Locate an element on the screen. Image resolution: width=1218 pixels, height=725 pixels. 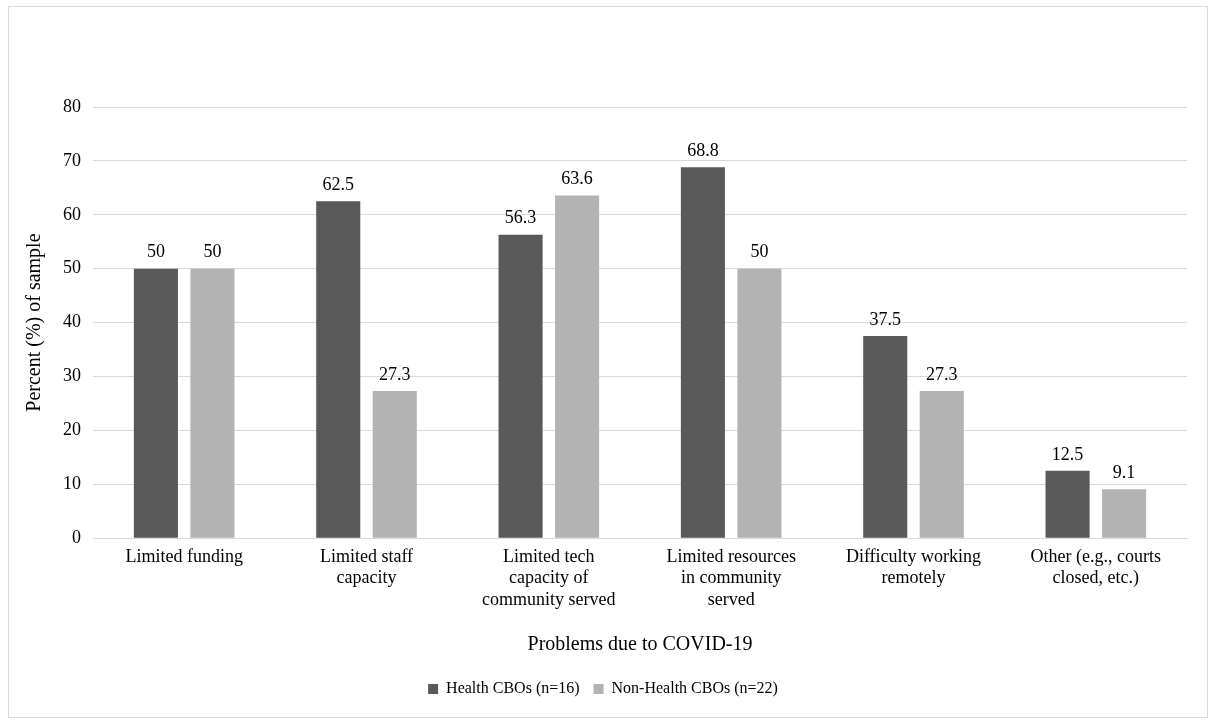
x-tick-label: Limited staff capacity is located at coordinates (366, 566).